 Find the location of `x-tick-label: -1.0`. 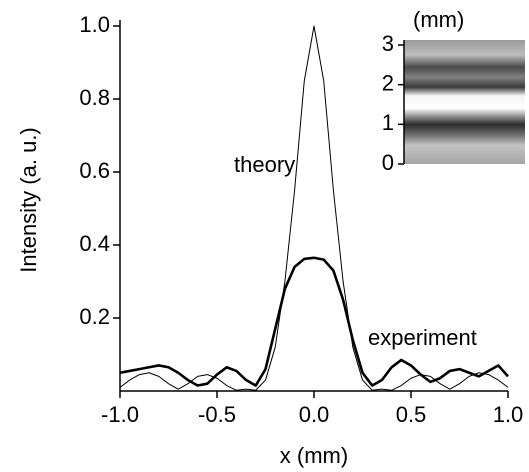

x-tick-label: -1.0 is located at coordinates (120, 414).